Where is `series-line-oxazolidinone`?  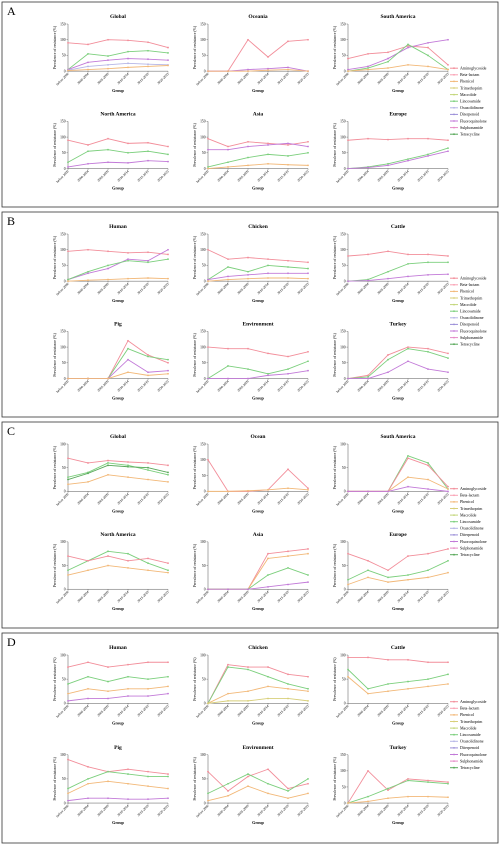
series-line-oxazolidinone is located at coordinates (118, 66).